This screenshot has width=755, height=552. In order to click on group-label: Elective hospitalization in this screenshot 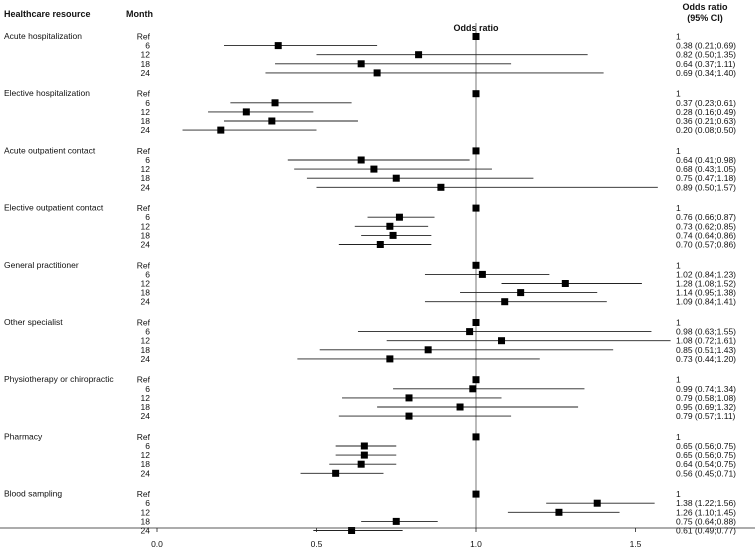, I will do `click(47, 93)`.